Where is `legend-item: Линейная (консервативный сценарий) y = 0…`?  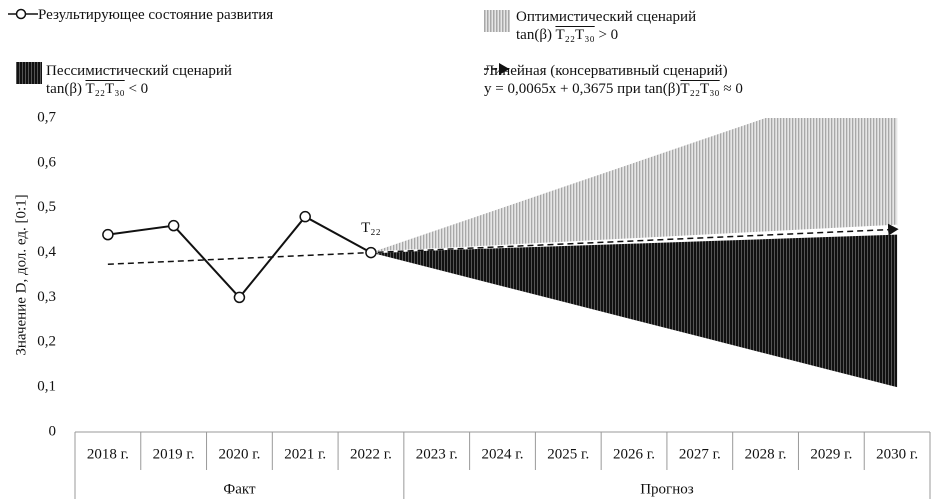 legend-item: Линейная (консервативный сценарий) y = 0… is located at coordinates (613, 80).